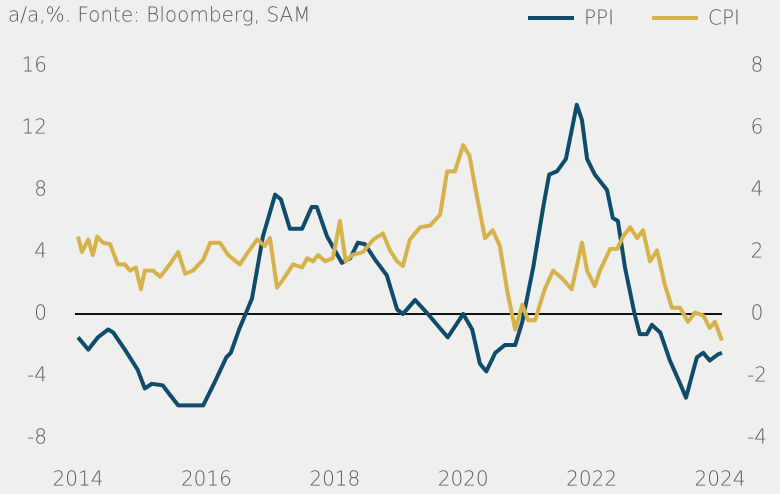  Describe the element at coordinates (463, 479) in the screenshot. I see `x-tick-label: 2020` at that location.